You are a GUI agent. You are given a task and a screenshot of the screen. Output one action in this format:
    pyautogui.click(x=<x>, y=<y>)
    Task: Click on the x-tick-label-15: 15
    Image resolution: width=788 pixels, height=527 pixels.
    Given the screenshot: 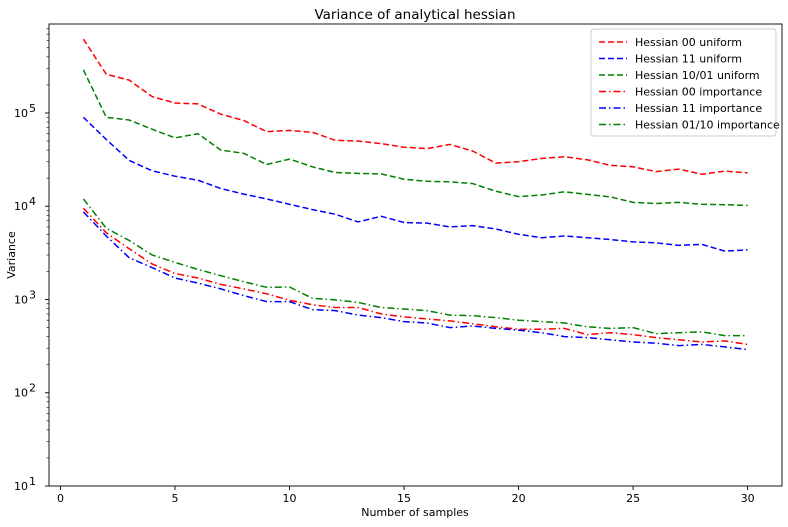 What is the action you would take?
    pyautogui.click(x=404, y=498)
    